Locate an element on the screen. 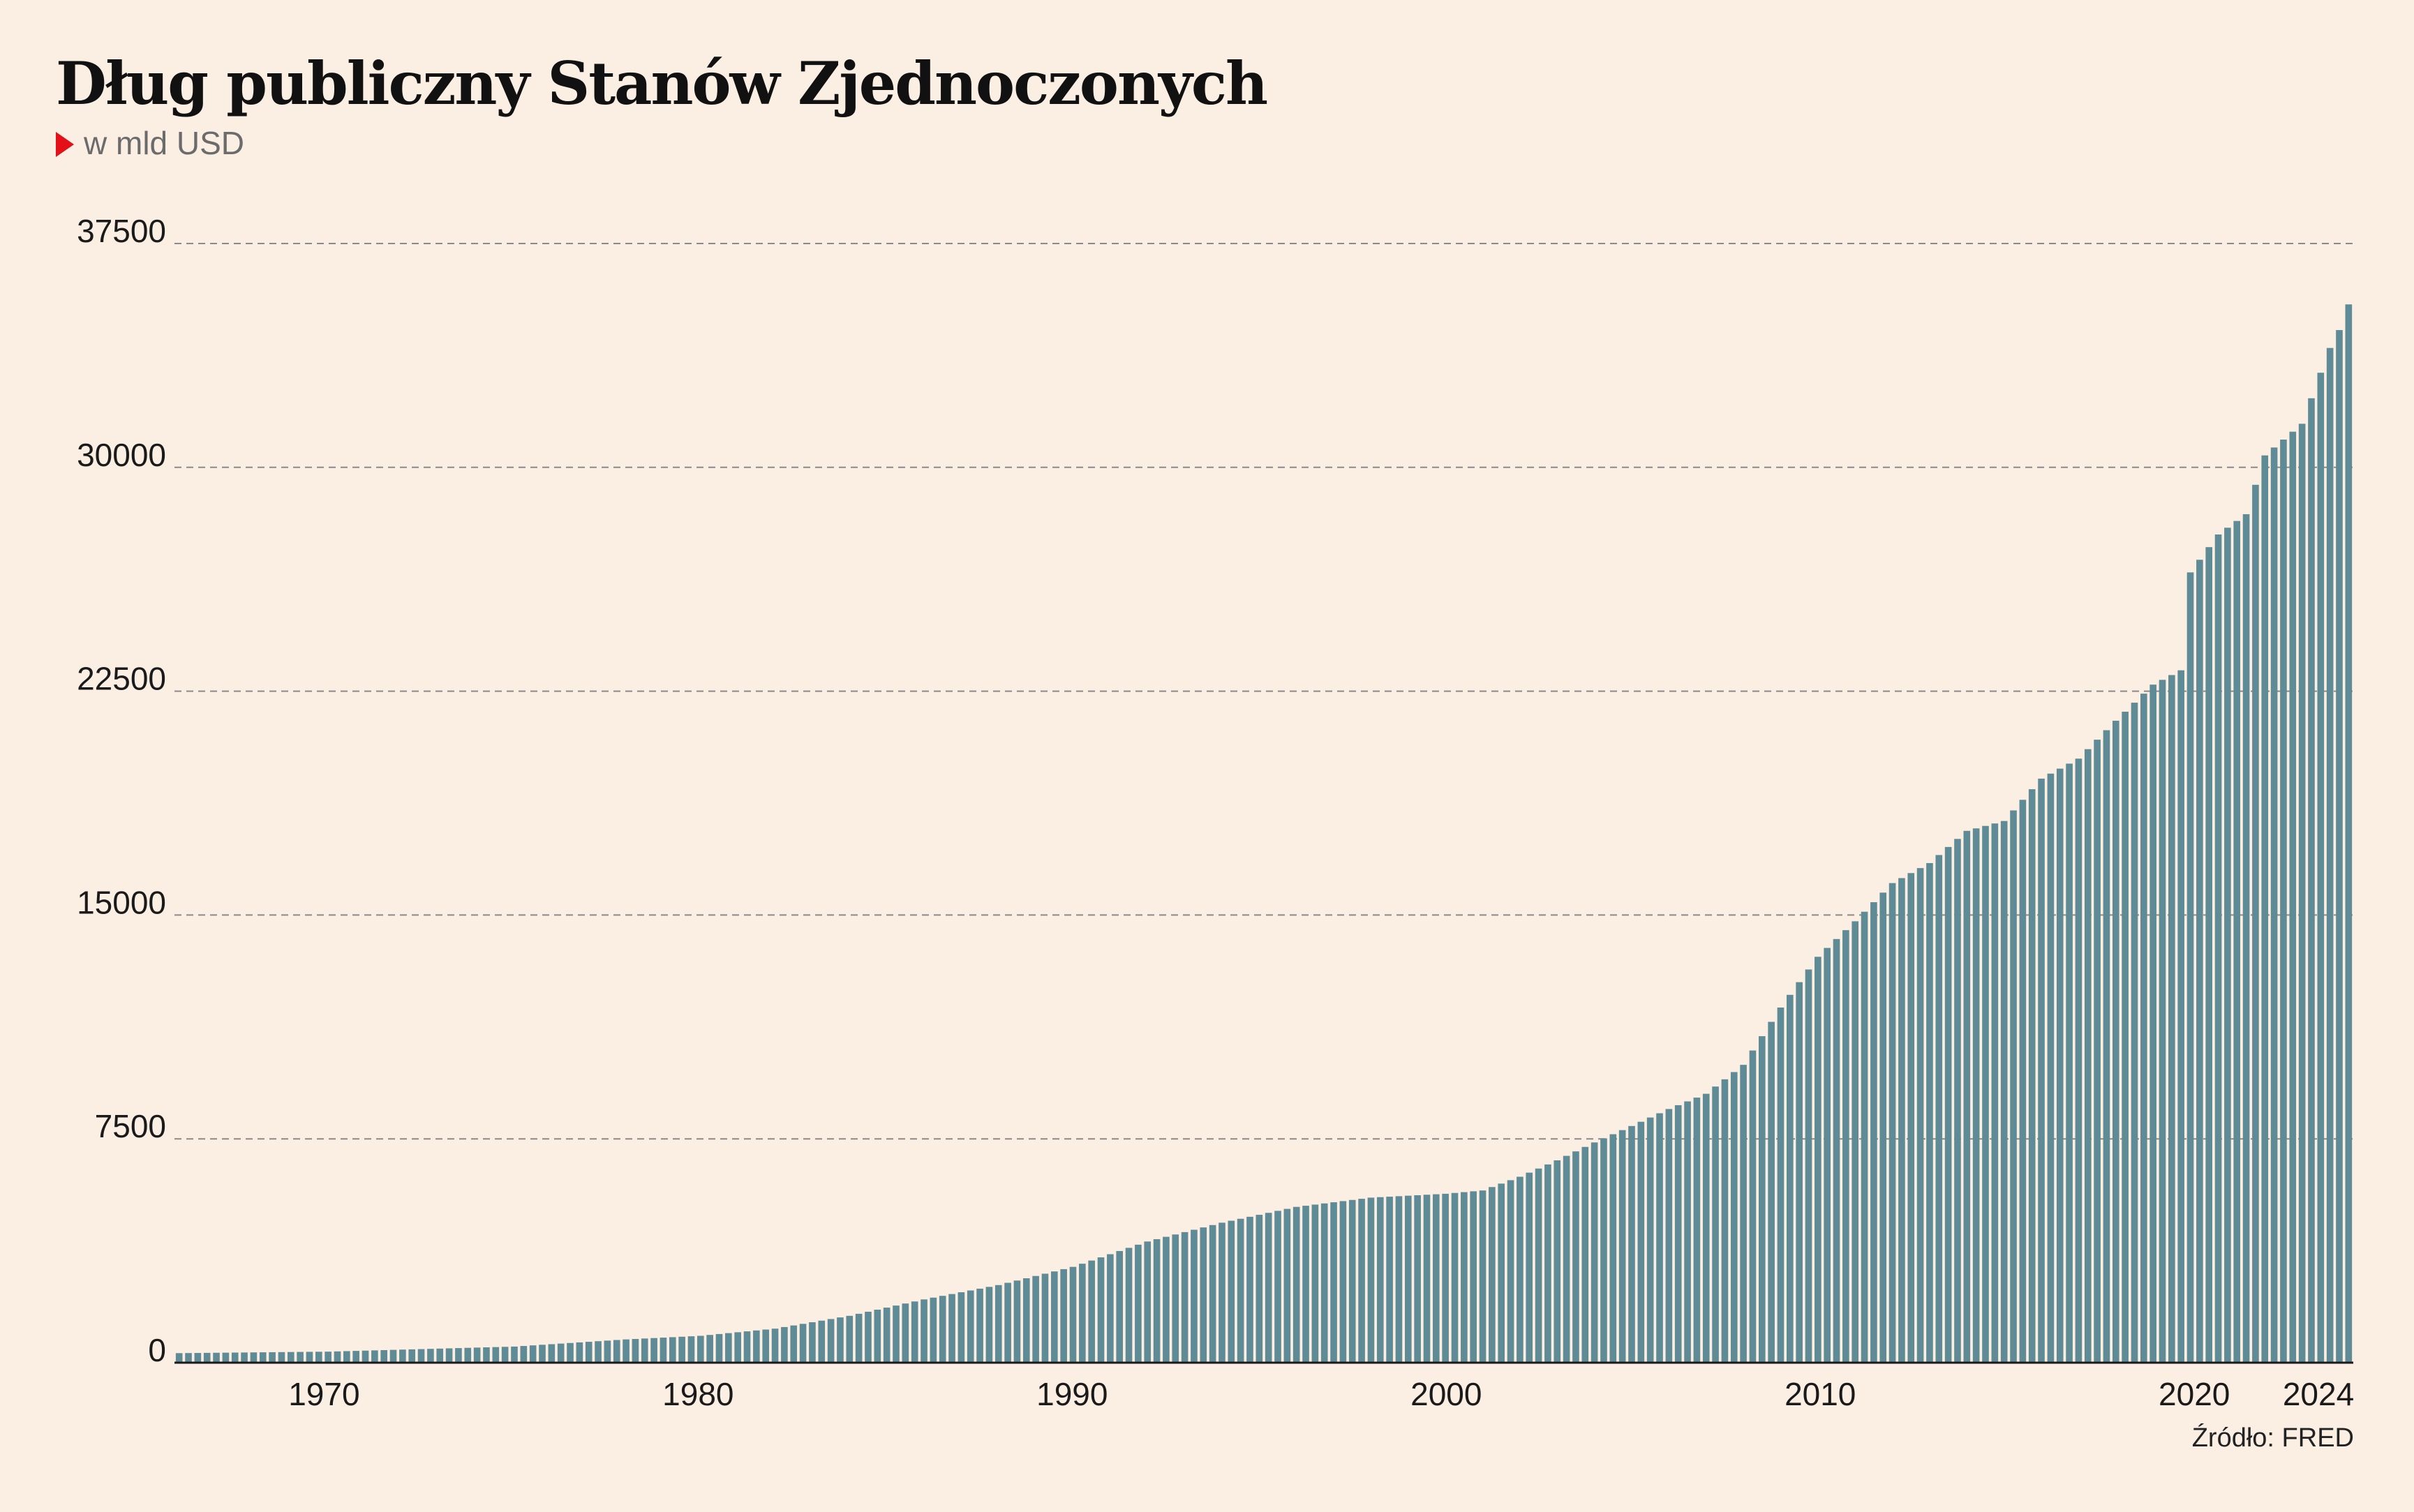 The width and height of the screenshot is (2414, 1512). y-tick-label: 37500 is located at coordinates (122, 231).